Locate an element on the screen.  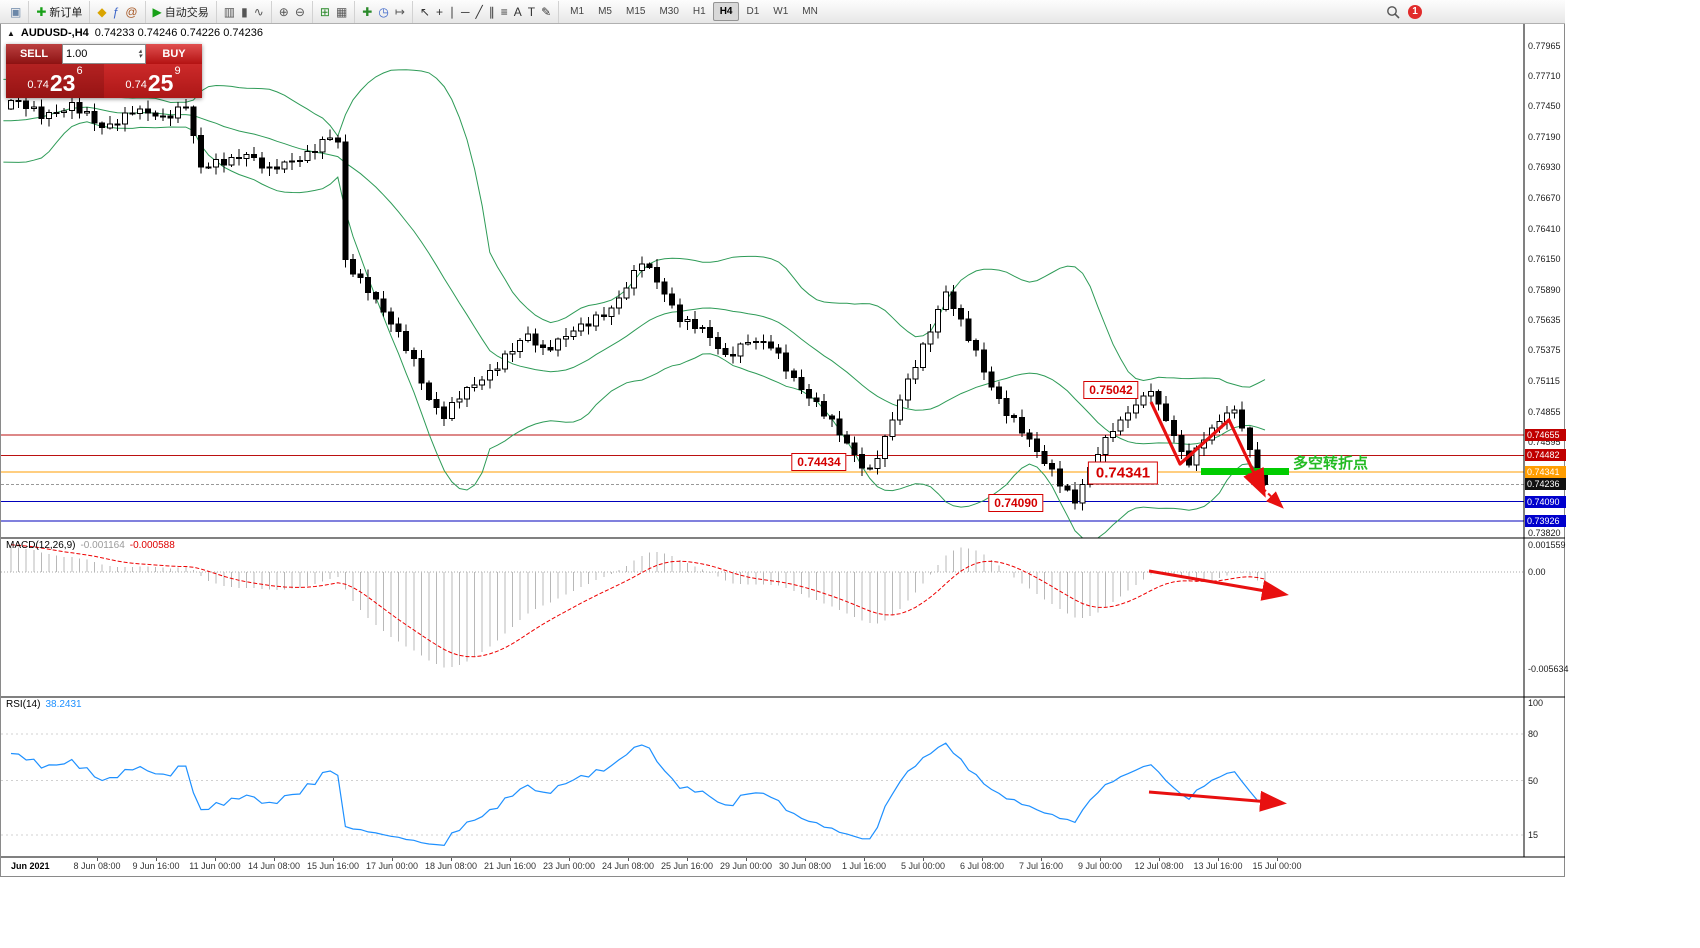
horizontal-lines is located at coordinates (762, 478).